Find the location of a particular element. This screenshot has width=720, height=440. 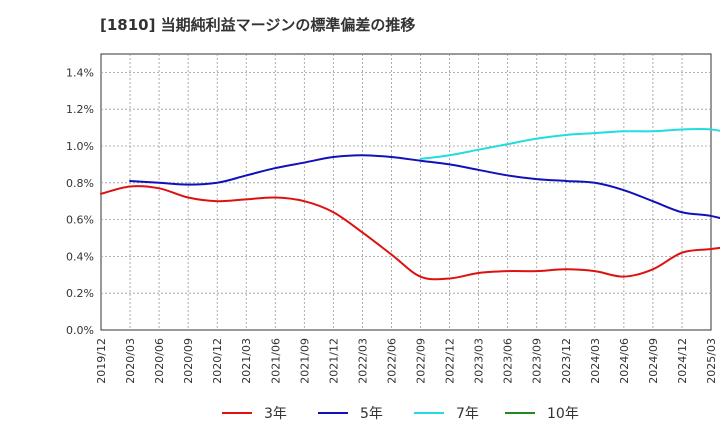

series-line-5年 is located at coordinates (424, 187).